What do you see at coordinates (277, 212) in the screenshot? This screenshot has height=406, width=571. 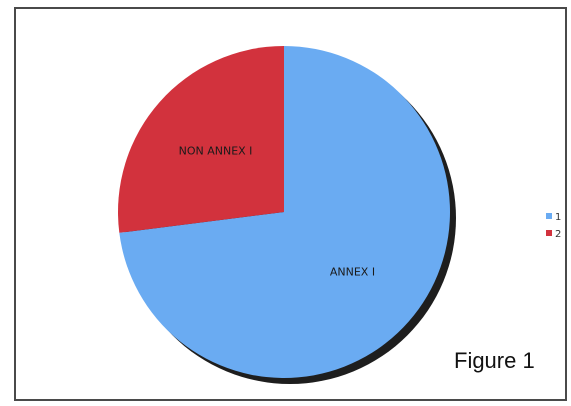 I see `pie-labels: ANNEX I NON ANNEX I` at bounding box center [277, 212].